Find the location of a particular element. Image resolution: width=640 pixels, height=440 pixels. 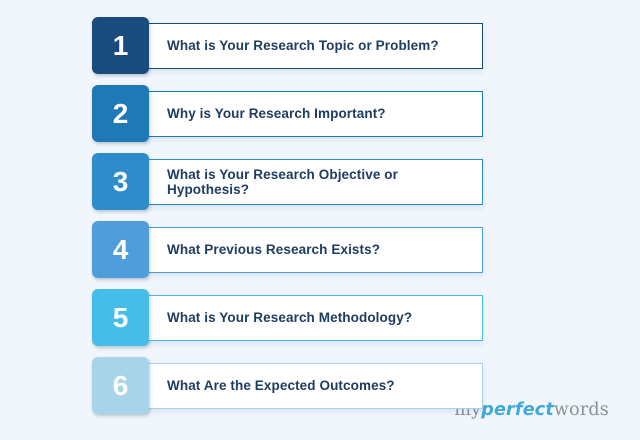

step-number-badge: 4 is located at coordinates (120, 249).